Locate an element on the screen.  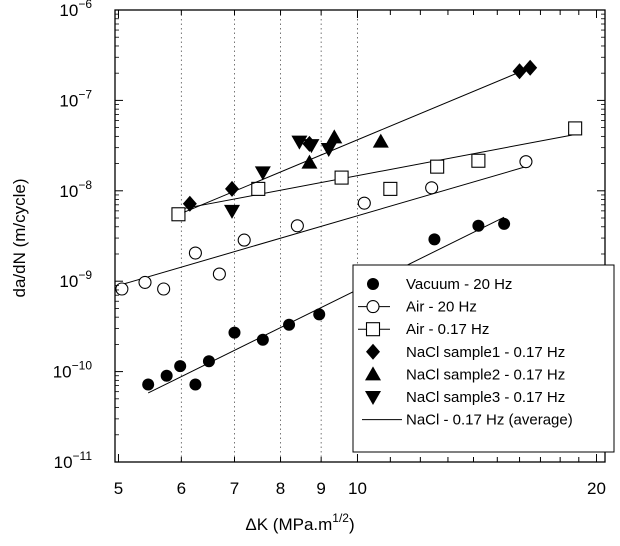
y-tick-label-exponent: −11 is located at coordinates (83, 456).